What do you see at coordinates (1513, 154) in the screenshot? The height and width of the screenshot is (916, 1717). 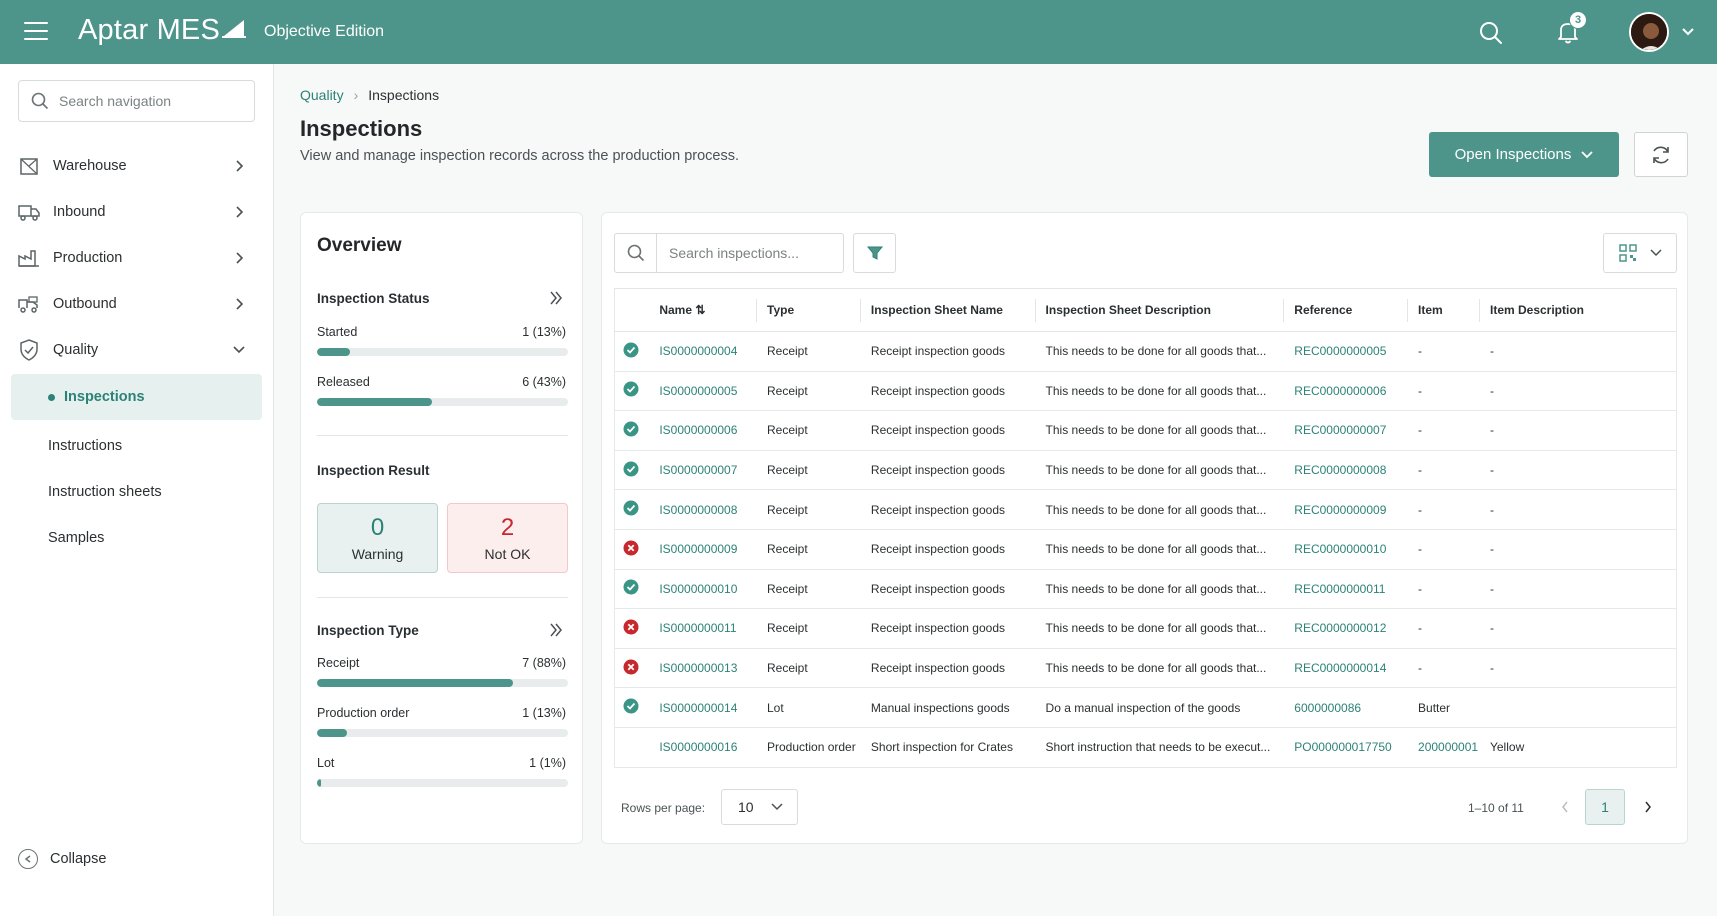 I see `open-inspections-label: Open Inspections` at bounding box center [1513, 154].